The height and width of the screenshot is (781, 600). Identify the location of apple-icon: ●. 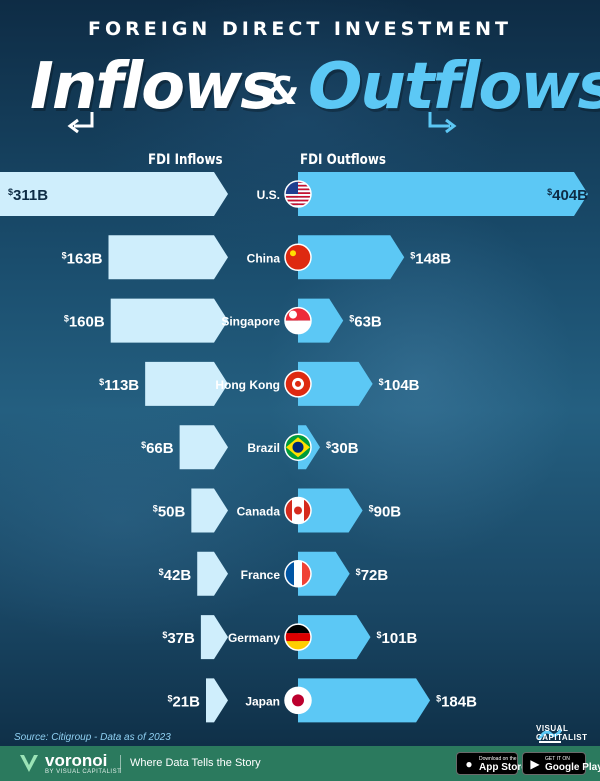
(469, 764).